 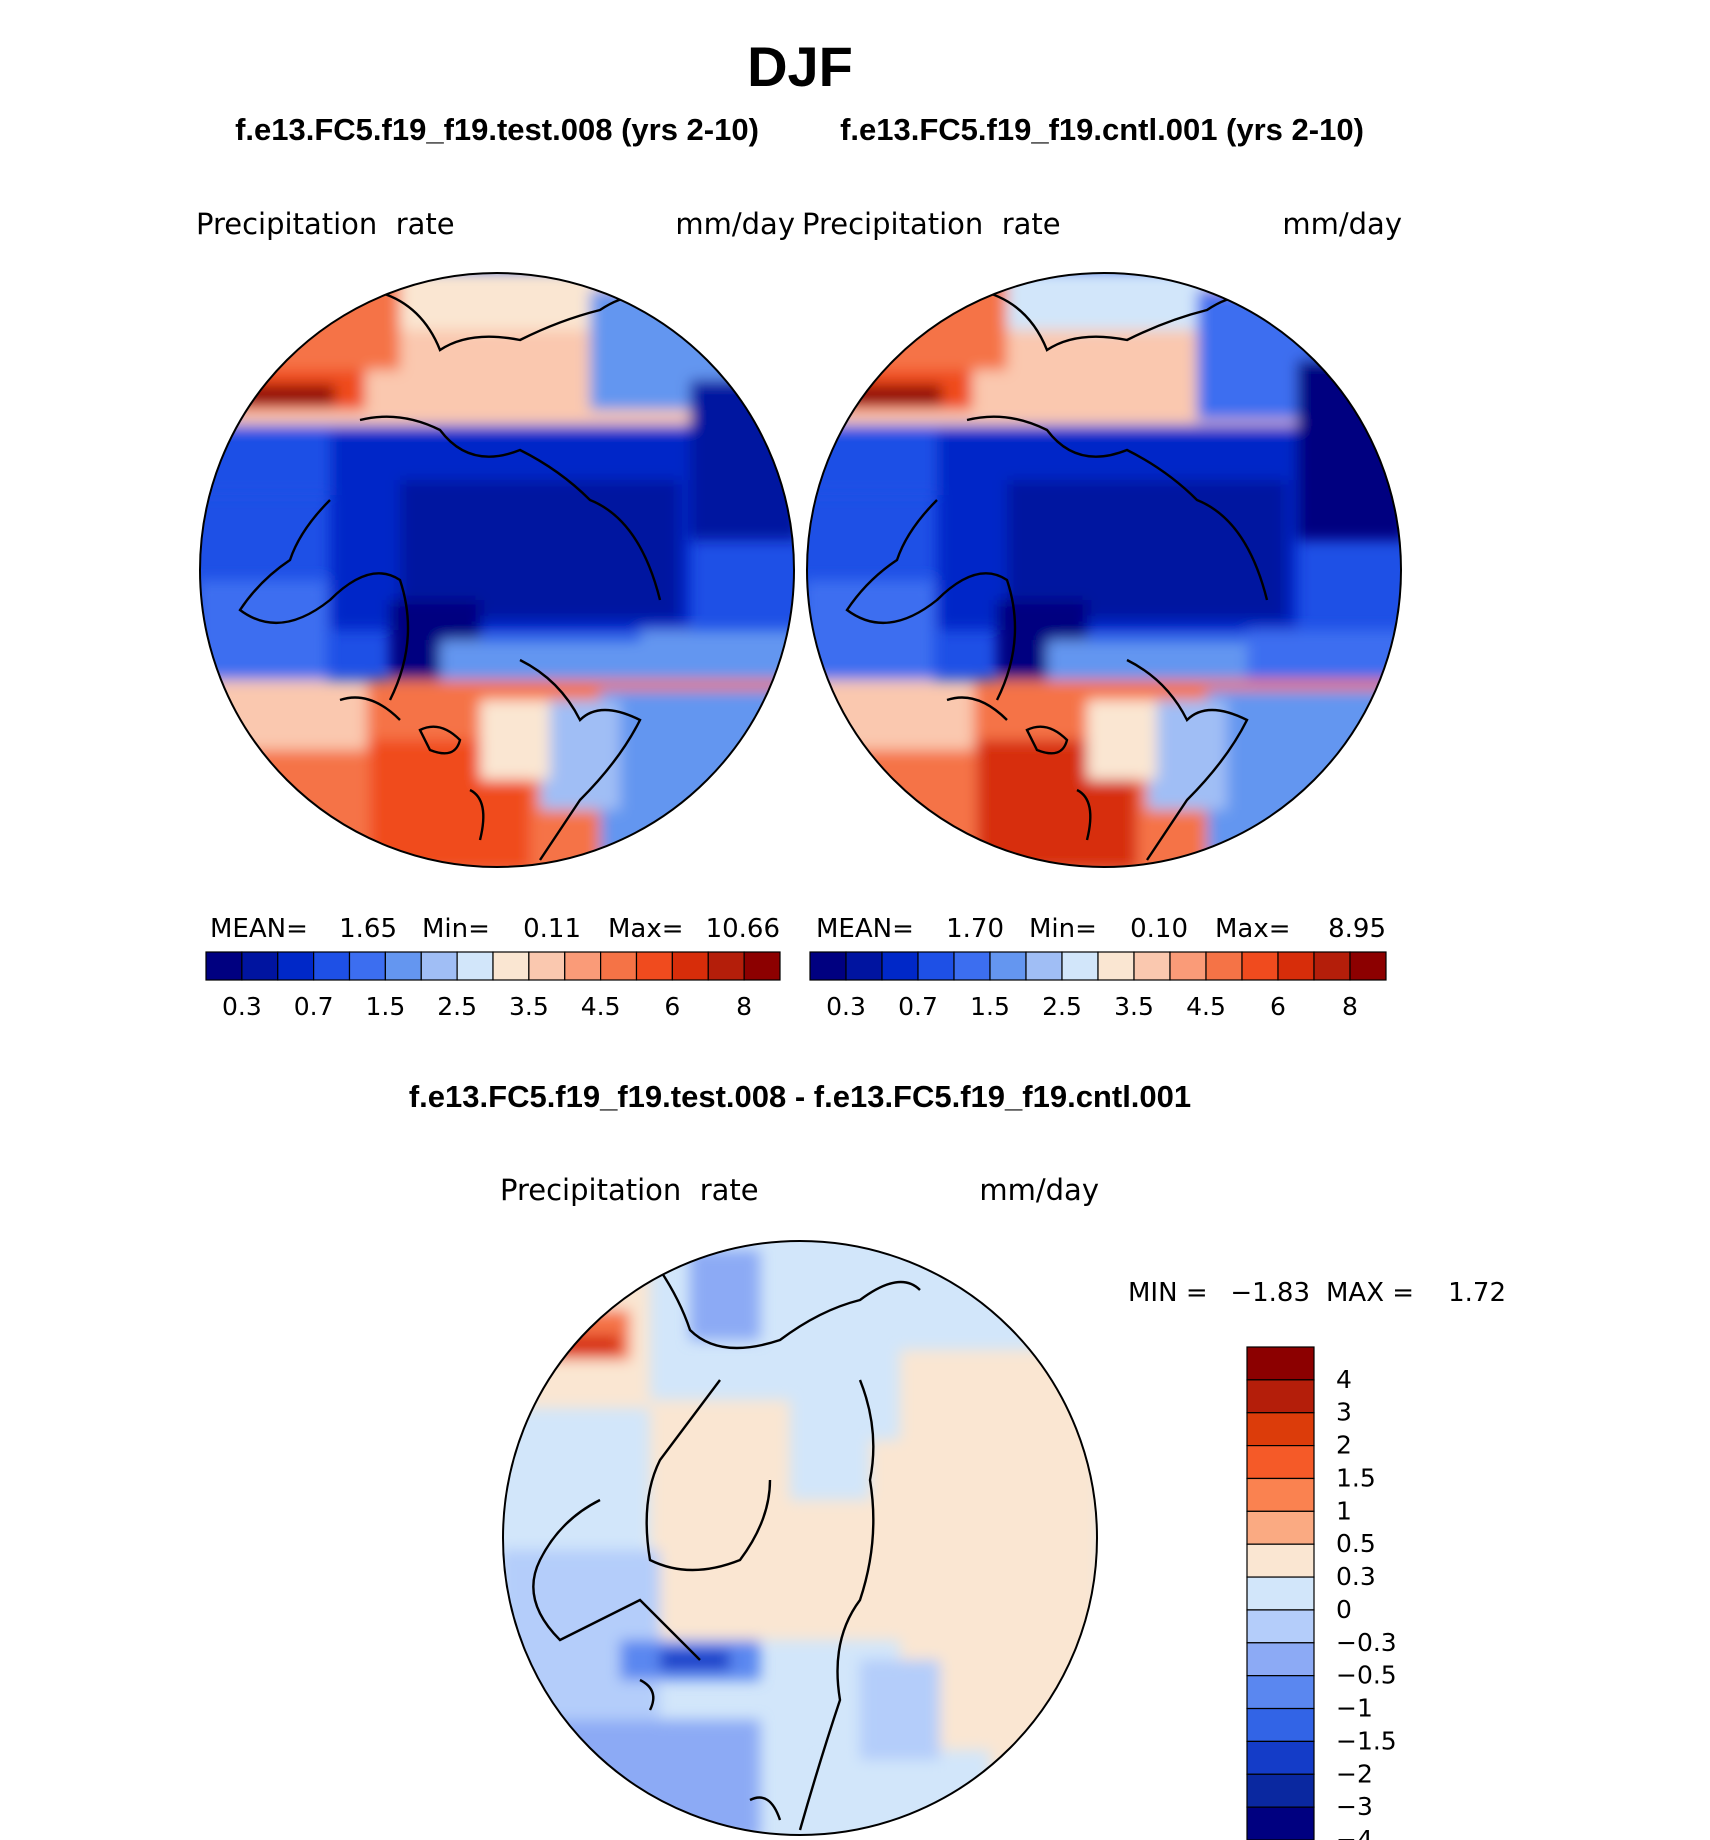 What do you see at coordinates (1134, 1006) in the screenshot?
I see `colorbar-tick-label: 3.5` at bounding box center [1134, 1006].